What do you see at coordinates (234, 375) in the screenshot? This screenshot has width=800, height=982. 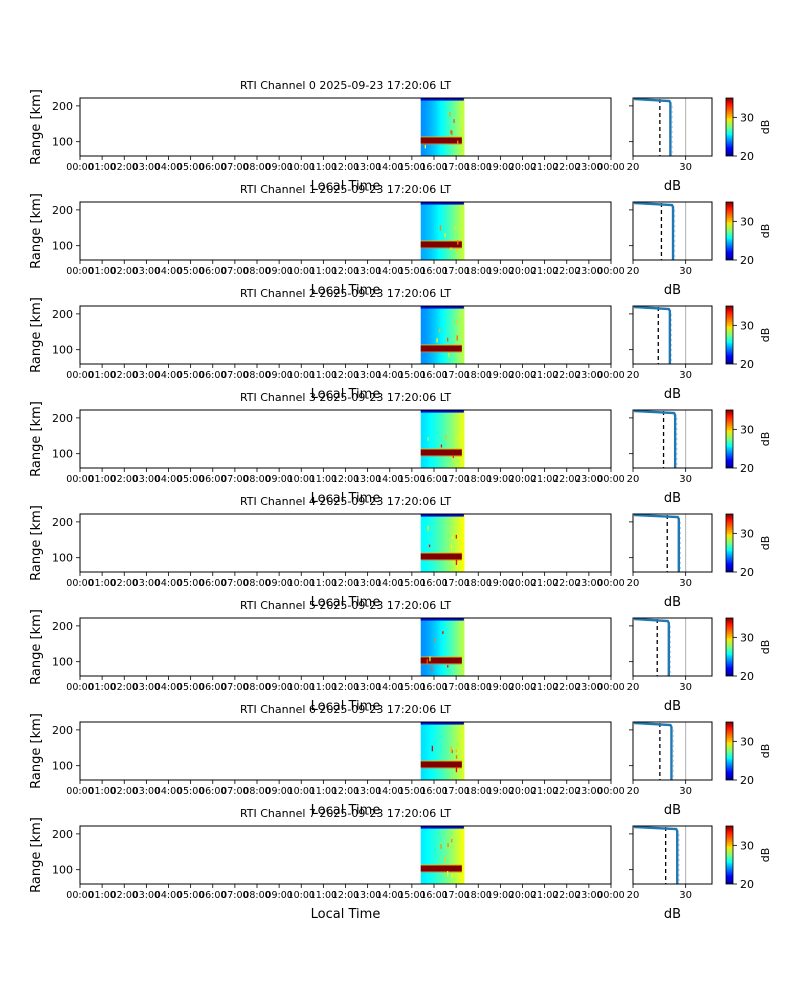 I see `x-tick-label: 07:00` at bounding box center [234, 375].